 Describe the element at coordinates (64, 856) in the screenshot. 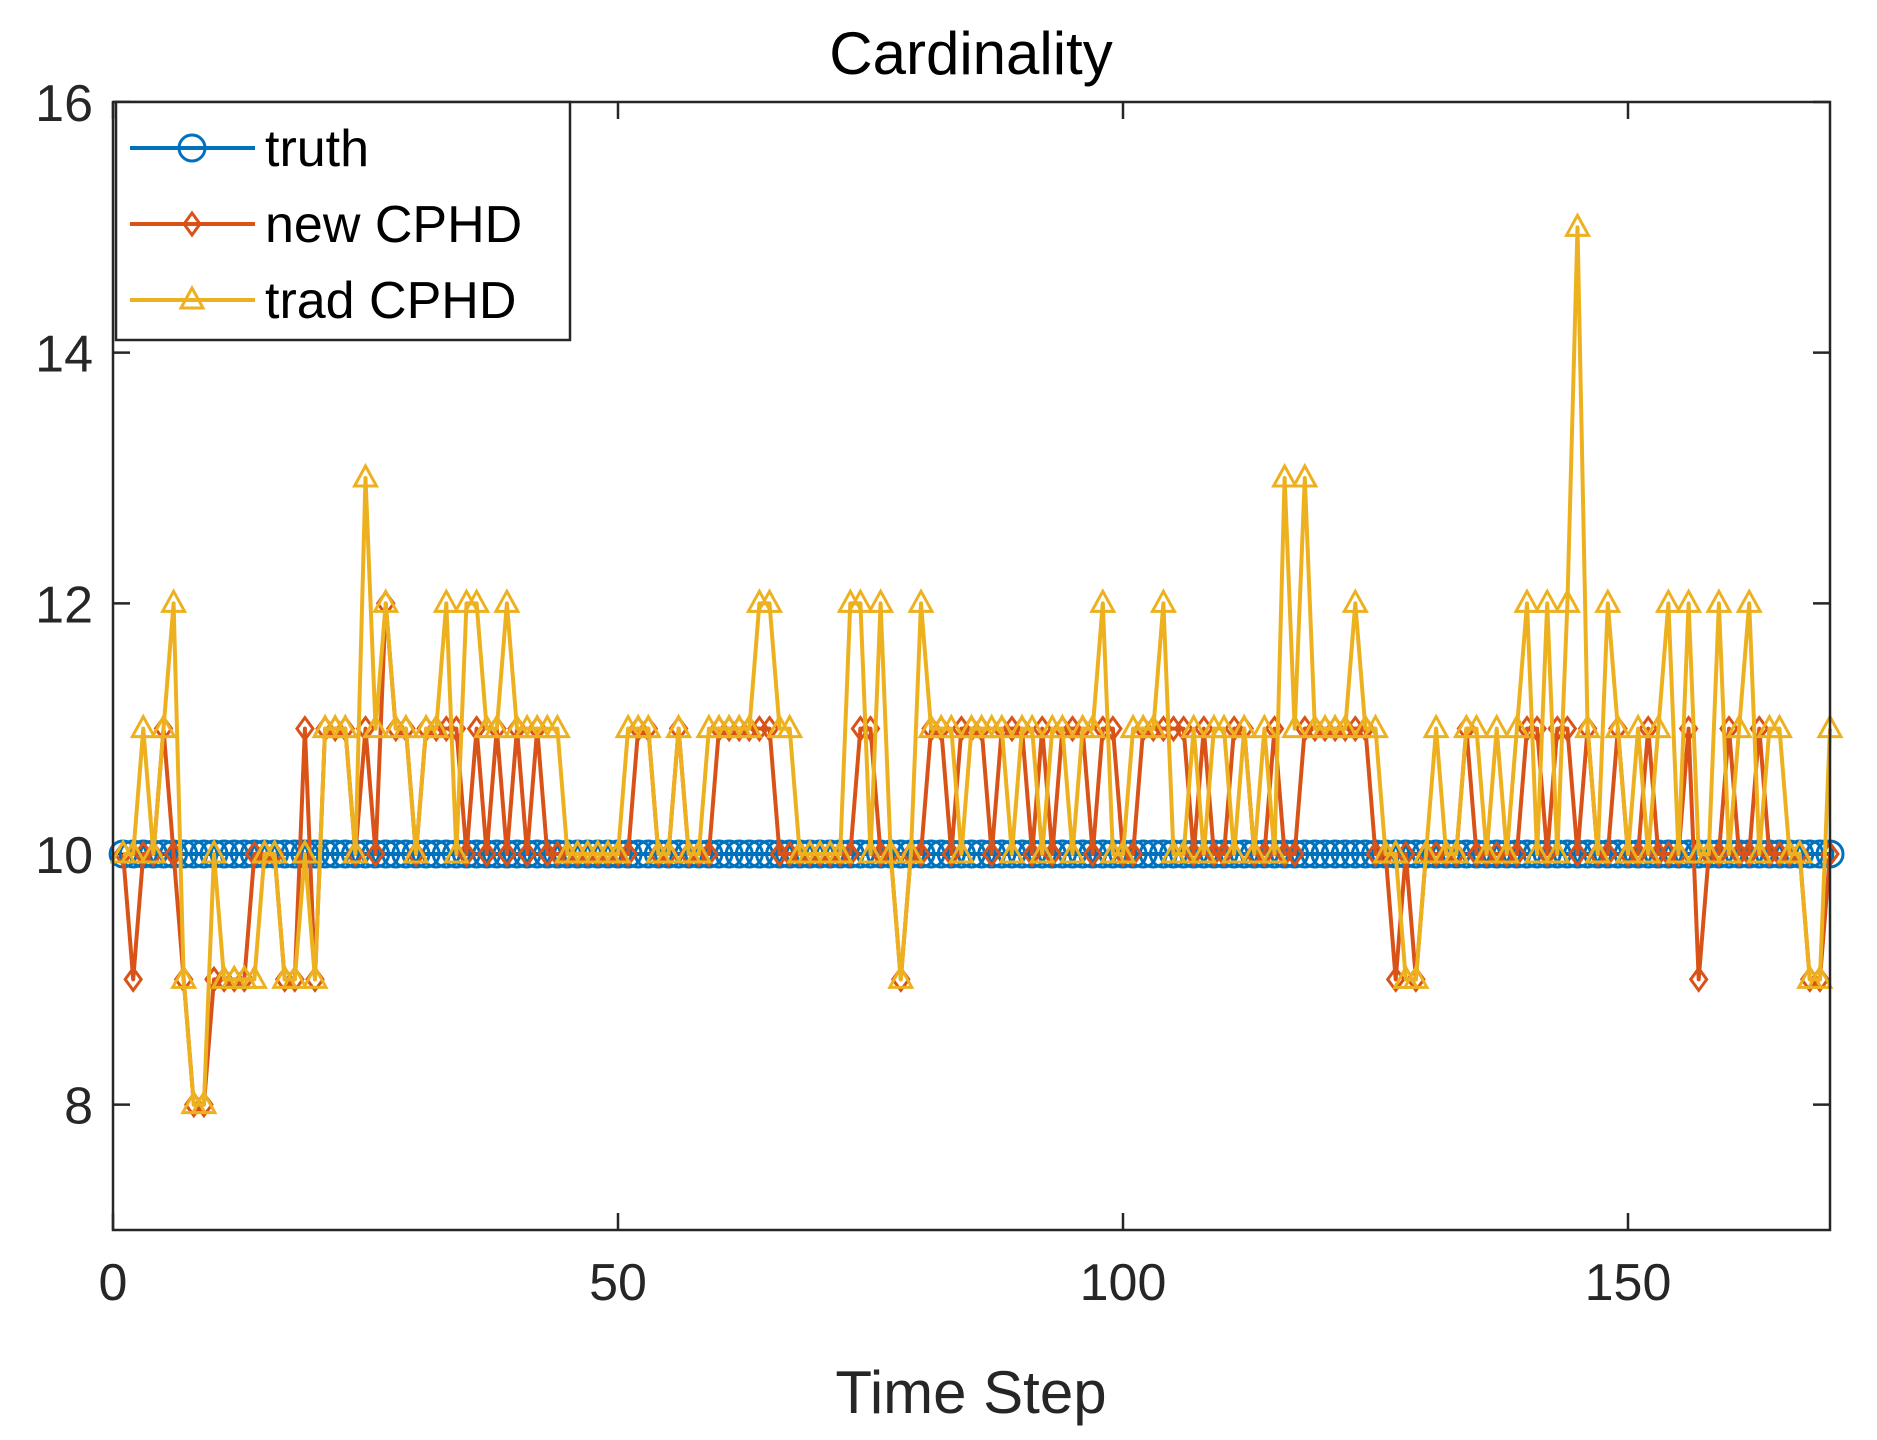

I see `y-tick-label: 10` at that location.